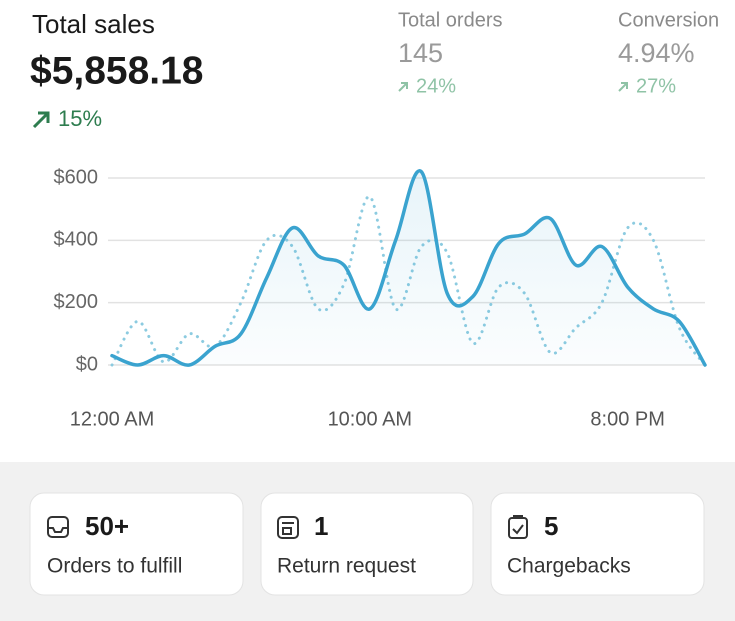 This screenshot has width=735, height=621. Describe the element at coordinates (76, 240) in the screenshot. I see `y-tick-label: $400` at that location.